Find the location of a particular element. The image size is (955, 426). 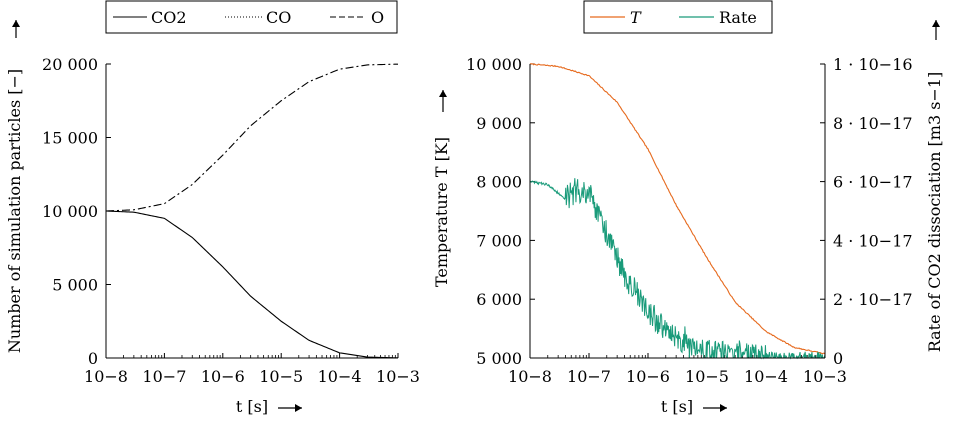

left-x-tick-label: 10−7 is located at coordinates (164, 376).